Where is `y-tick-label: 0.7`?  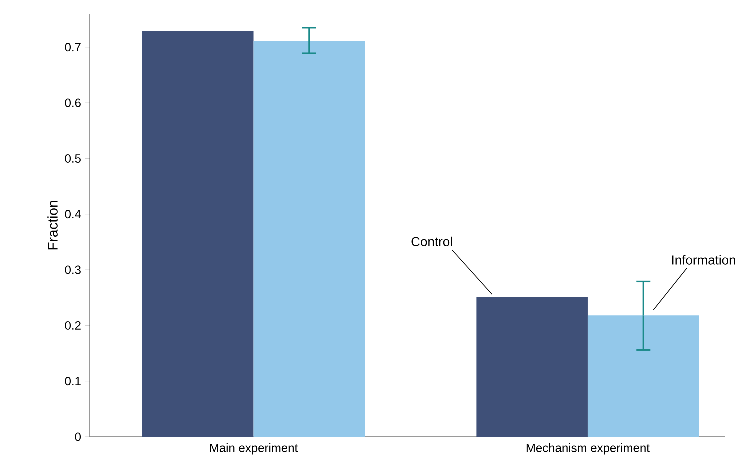
y-tick-label: 0.7 is located at coordinates (73, 47).